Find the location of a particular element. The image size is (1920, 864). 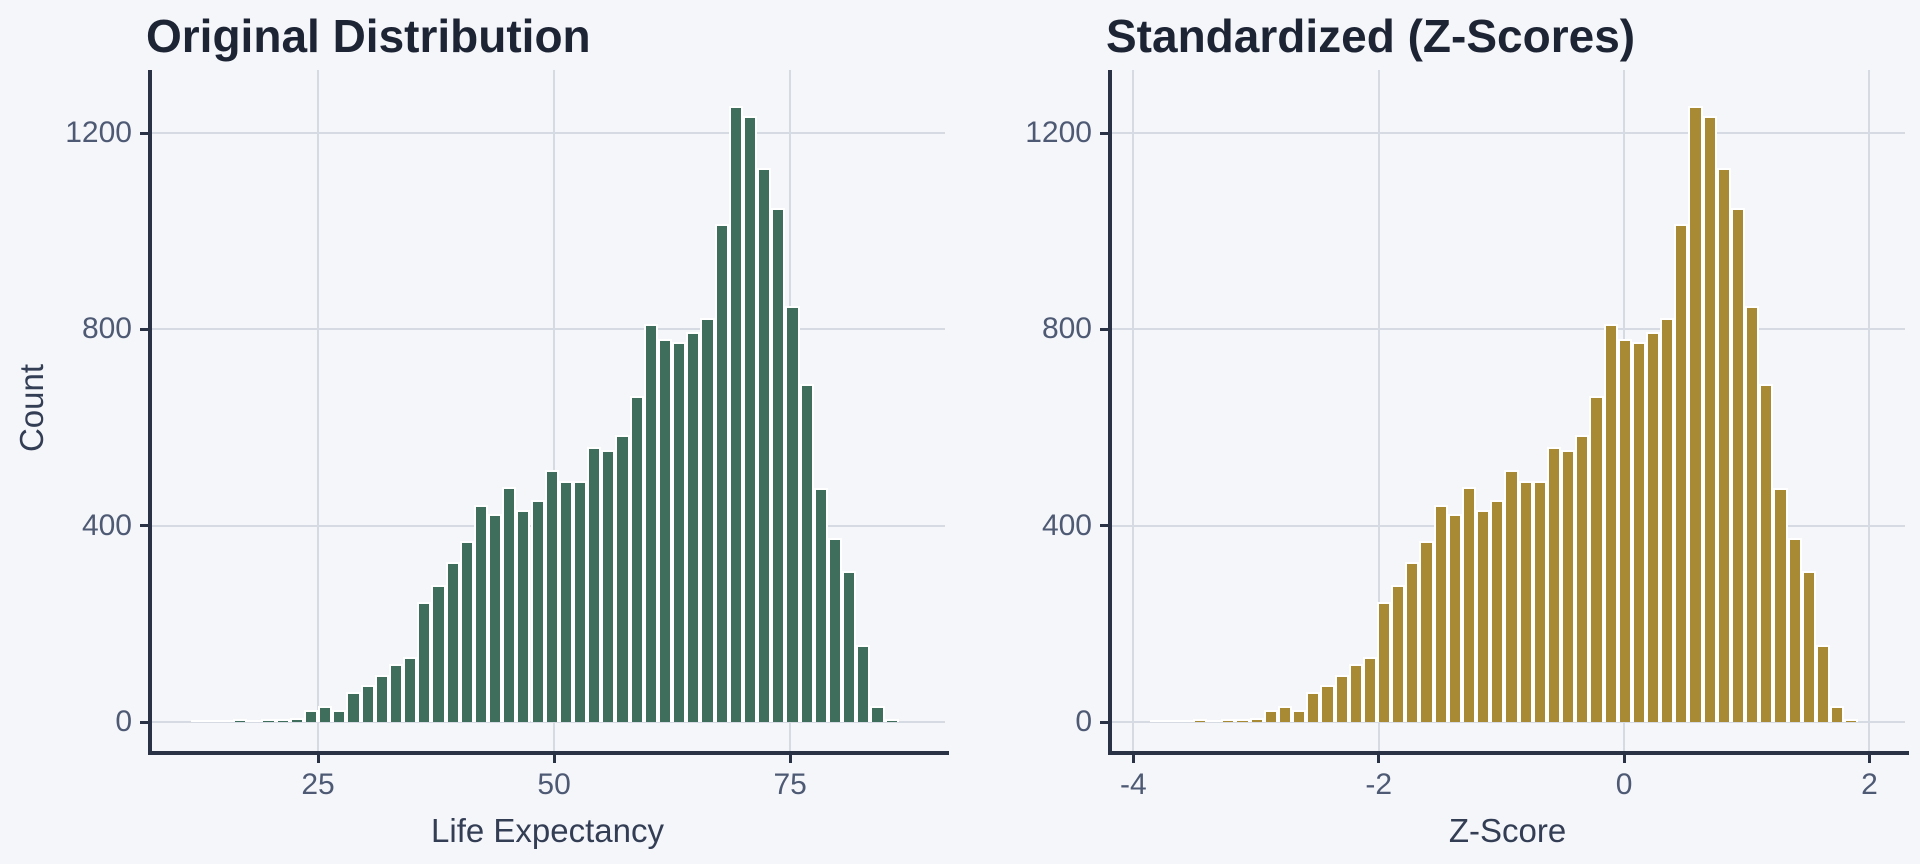

y-tick-label: 400 is located at coordinates (1066, 525).